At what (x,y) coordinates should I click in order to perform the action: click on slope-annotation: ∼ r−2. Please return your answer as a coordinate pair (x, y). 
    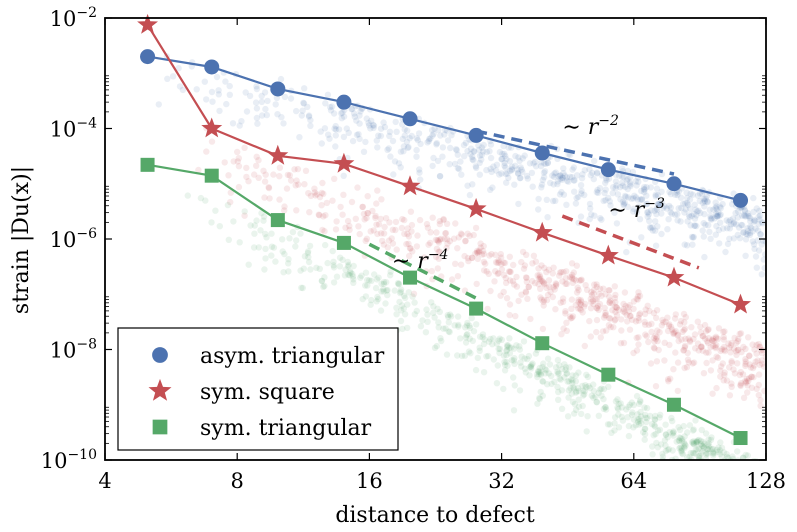
    Looking at the image, I should click on (590, 126).